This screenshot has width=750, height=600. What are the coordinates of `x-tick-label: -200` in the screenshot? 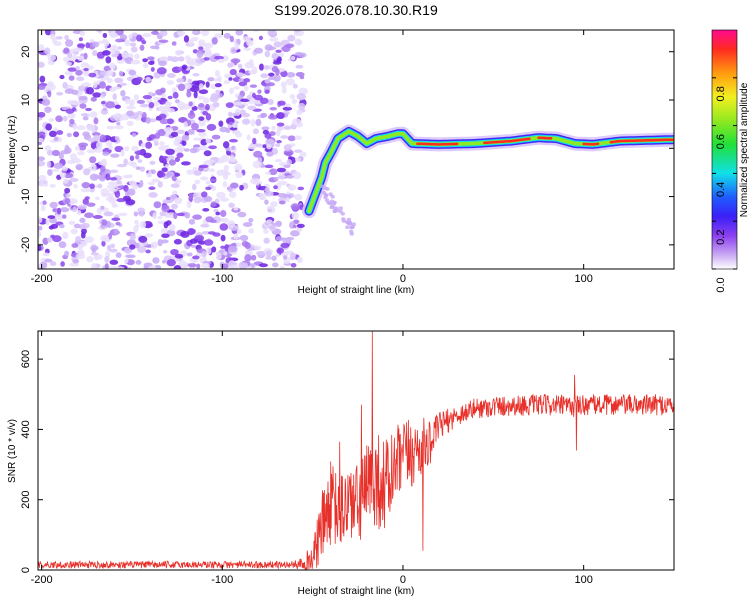 It's located at (42, 279).